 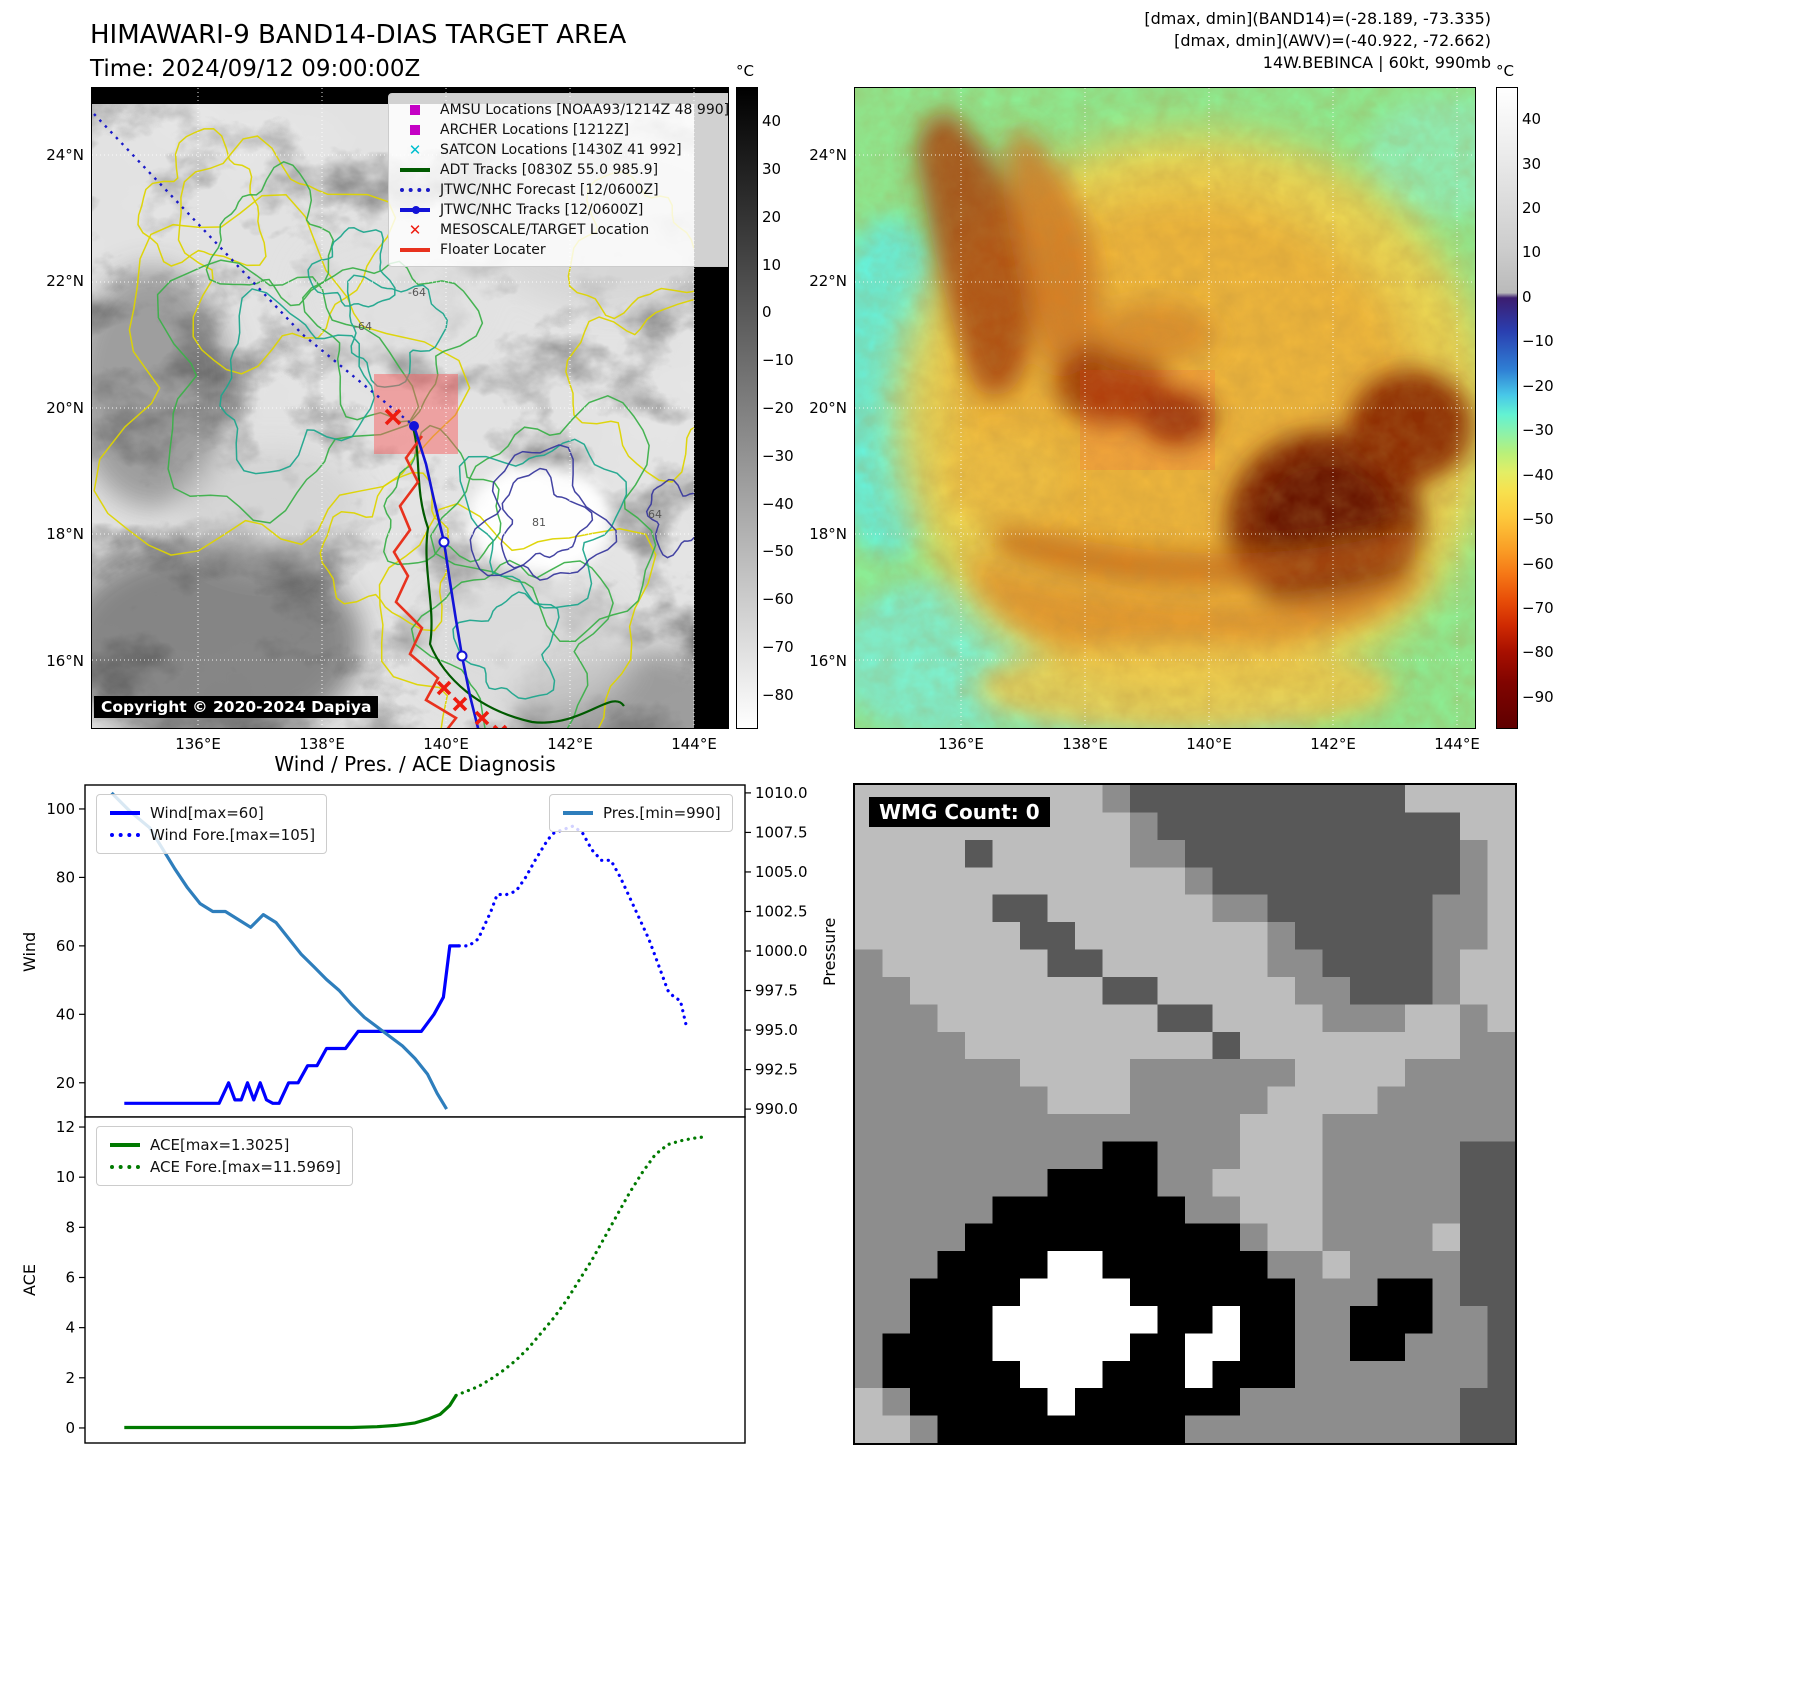 I want to click on legend-label: Wind Fore.[max=105], so click(x=233, y=835).